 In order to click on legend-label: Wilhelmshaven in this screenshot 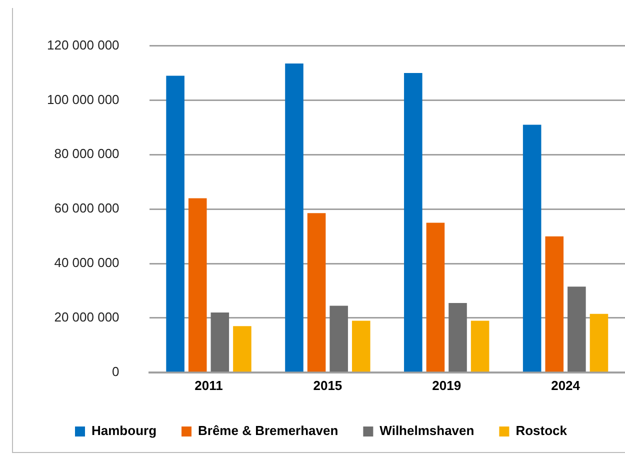, I will do `click(427, 430)`.